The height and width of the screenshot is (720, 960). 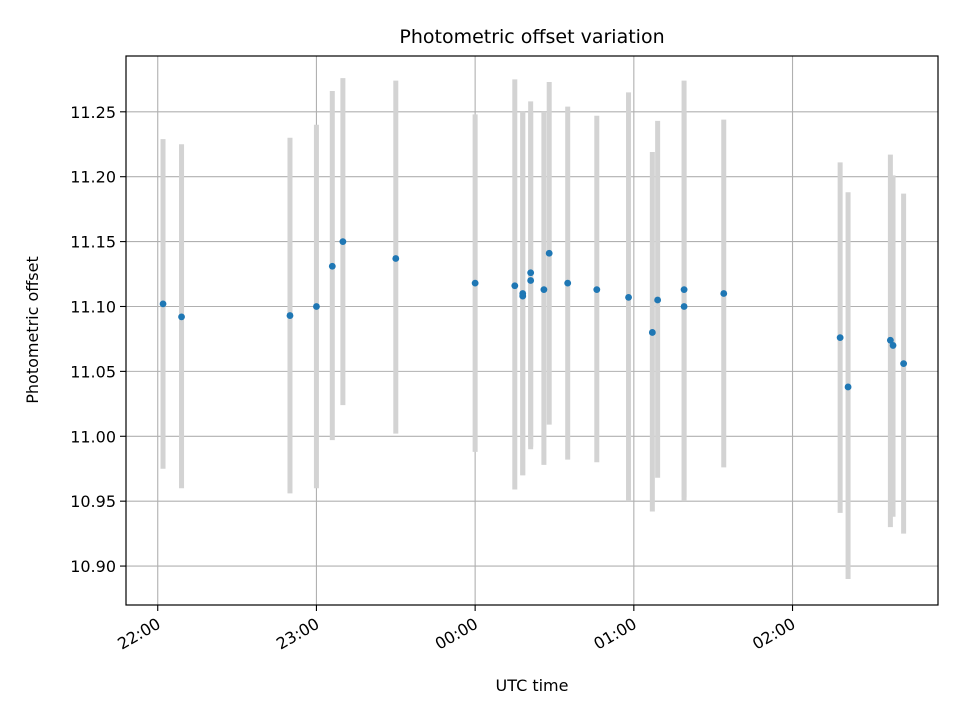 I want to click on x-axis-ticks: 22:00 23:00 00:00 01:00 02:00, so click(x=456, y=629).